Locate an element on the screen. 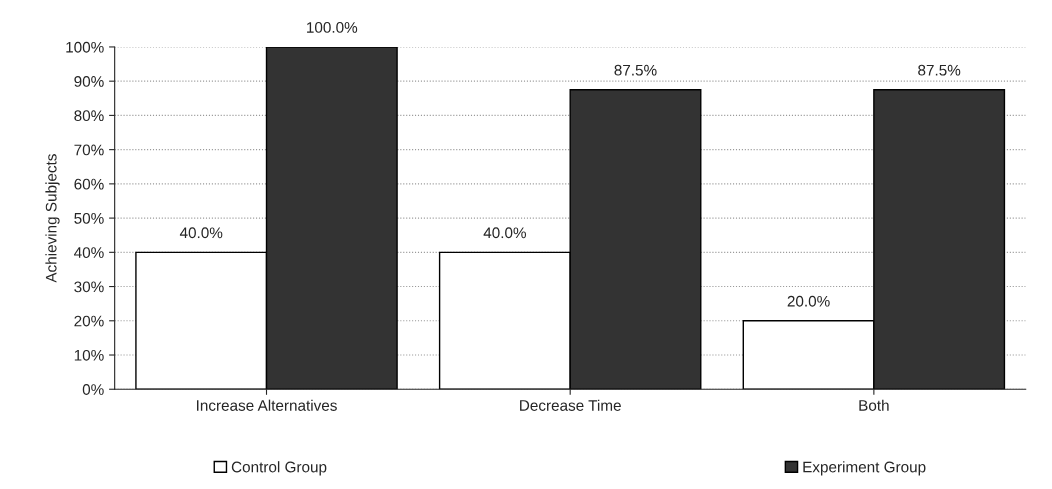  y-tick-label: 50% is located at coordinates (89, 218).